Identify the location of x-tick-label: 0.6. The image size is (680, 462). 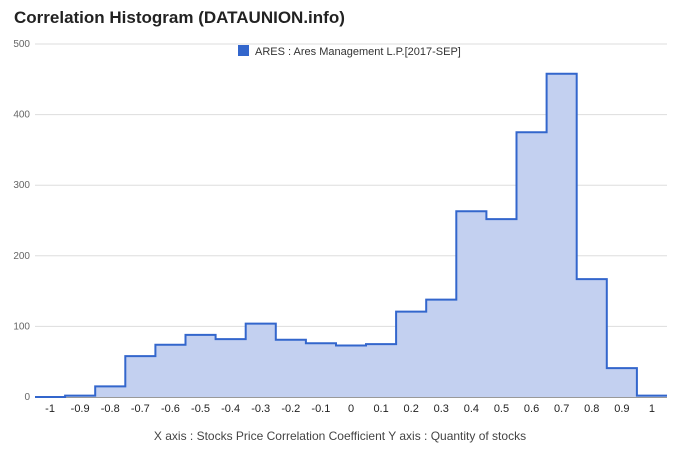
(531, 409).